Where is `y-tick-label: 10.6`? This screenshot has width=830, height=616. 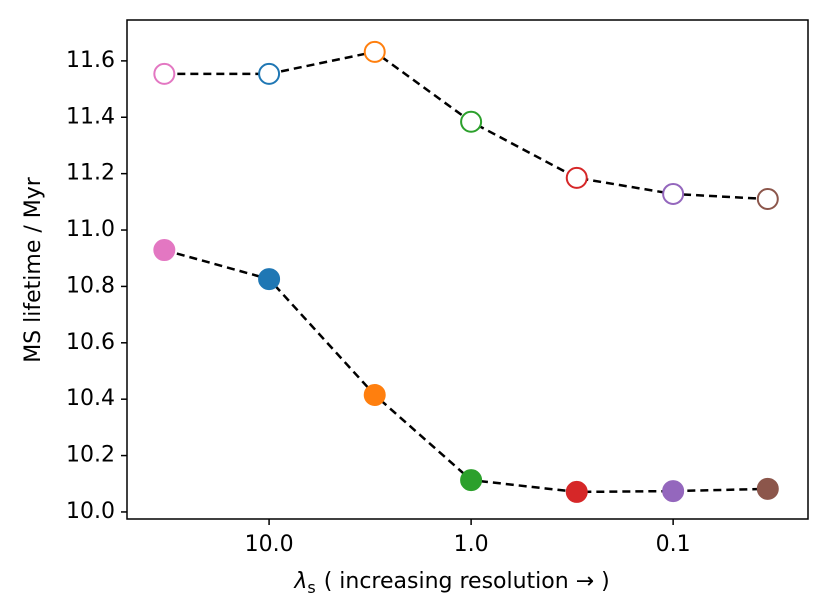 y-tick-label: 10.6 is located at coordinates (90, 342).